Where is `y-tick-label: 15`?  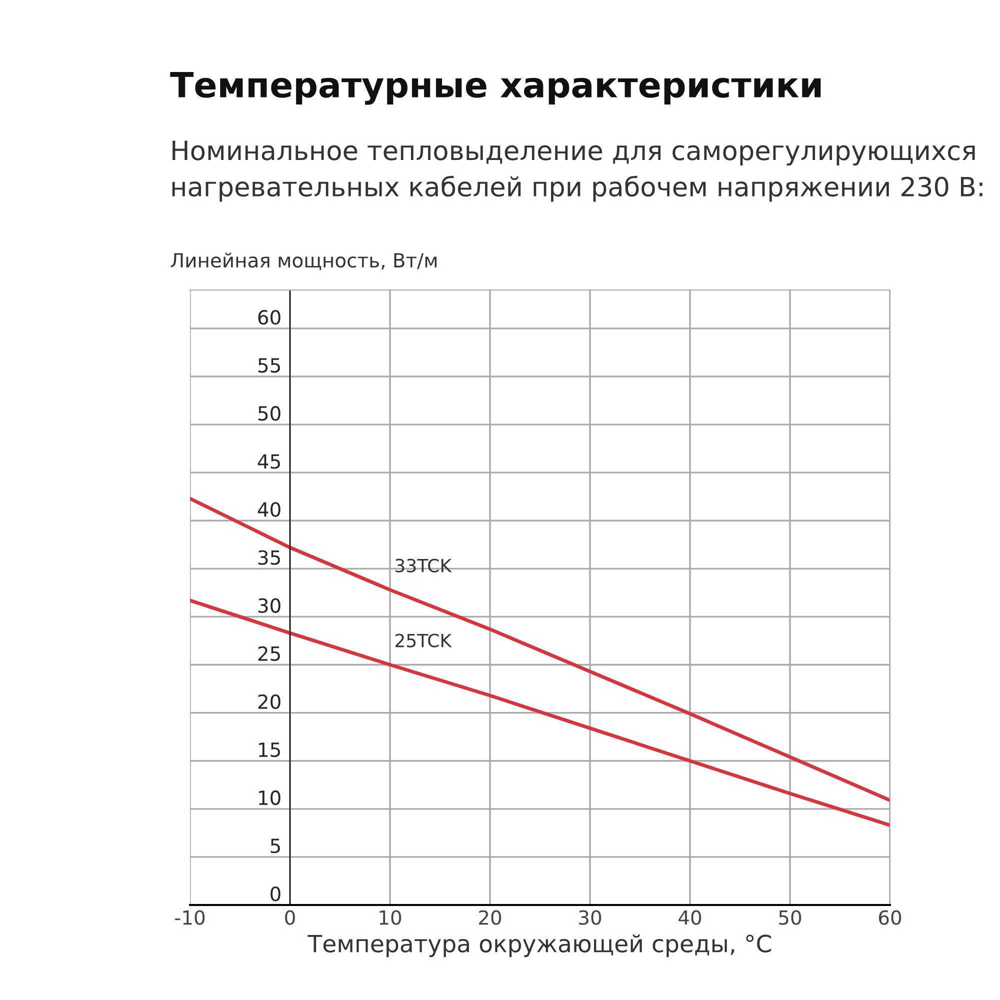 y-tick-label: 15 is located at coordinates (269, 750).